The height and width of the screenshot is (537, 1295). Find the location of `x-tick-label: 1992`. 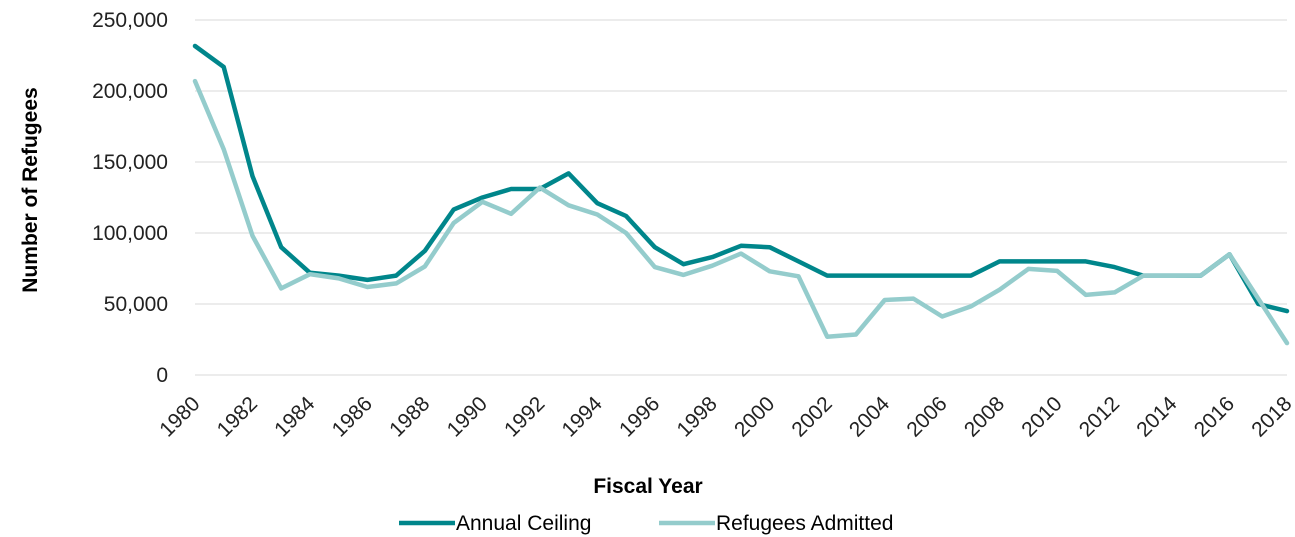

x-tick-label: 1992 is located at coordinates (524, 416).